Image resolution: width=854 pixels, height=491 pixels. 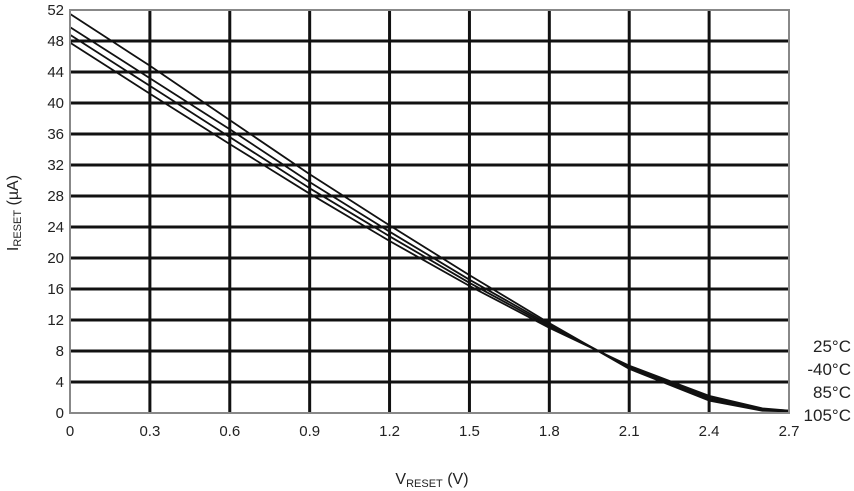 What do you see at coordinates (832, 392) in the screenshot?
I see `series-label: 85°C` at bounding box center [832, 392].